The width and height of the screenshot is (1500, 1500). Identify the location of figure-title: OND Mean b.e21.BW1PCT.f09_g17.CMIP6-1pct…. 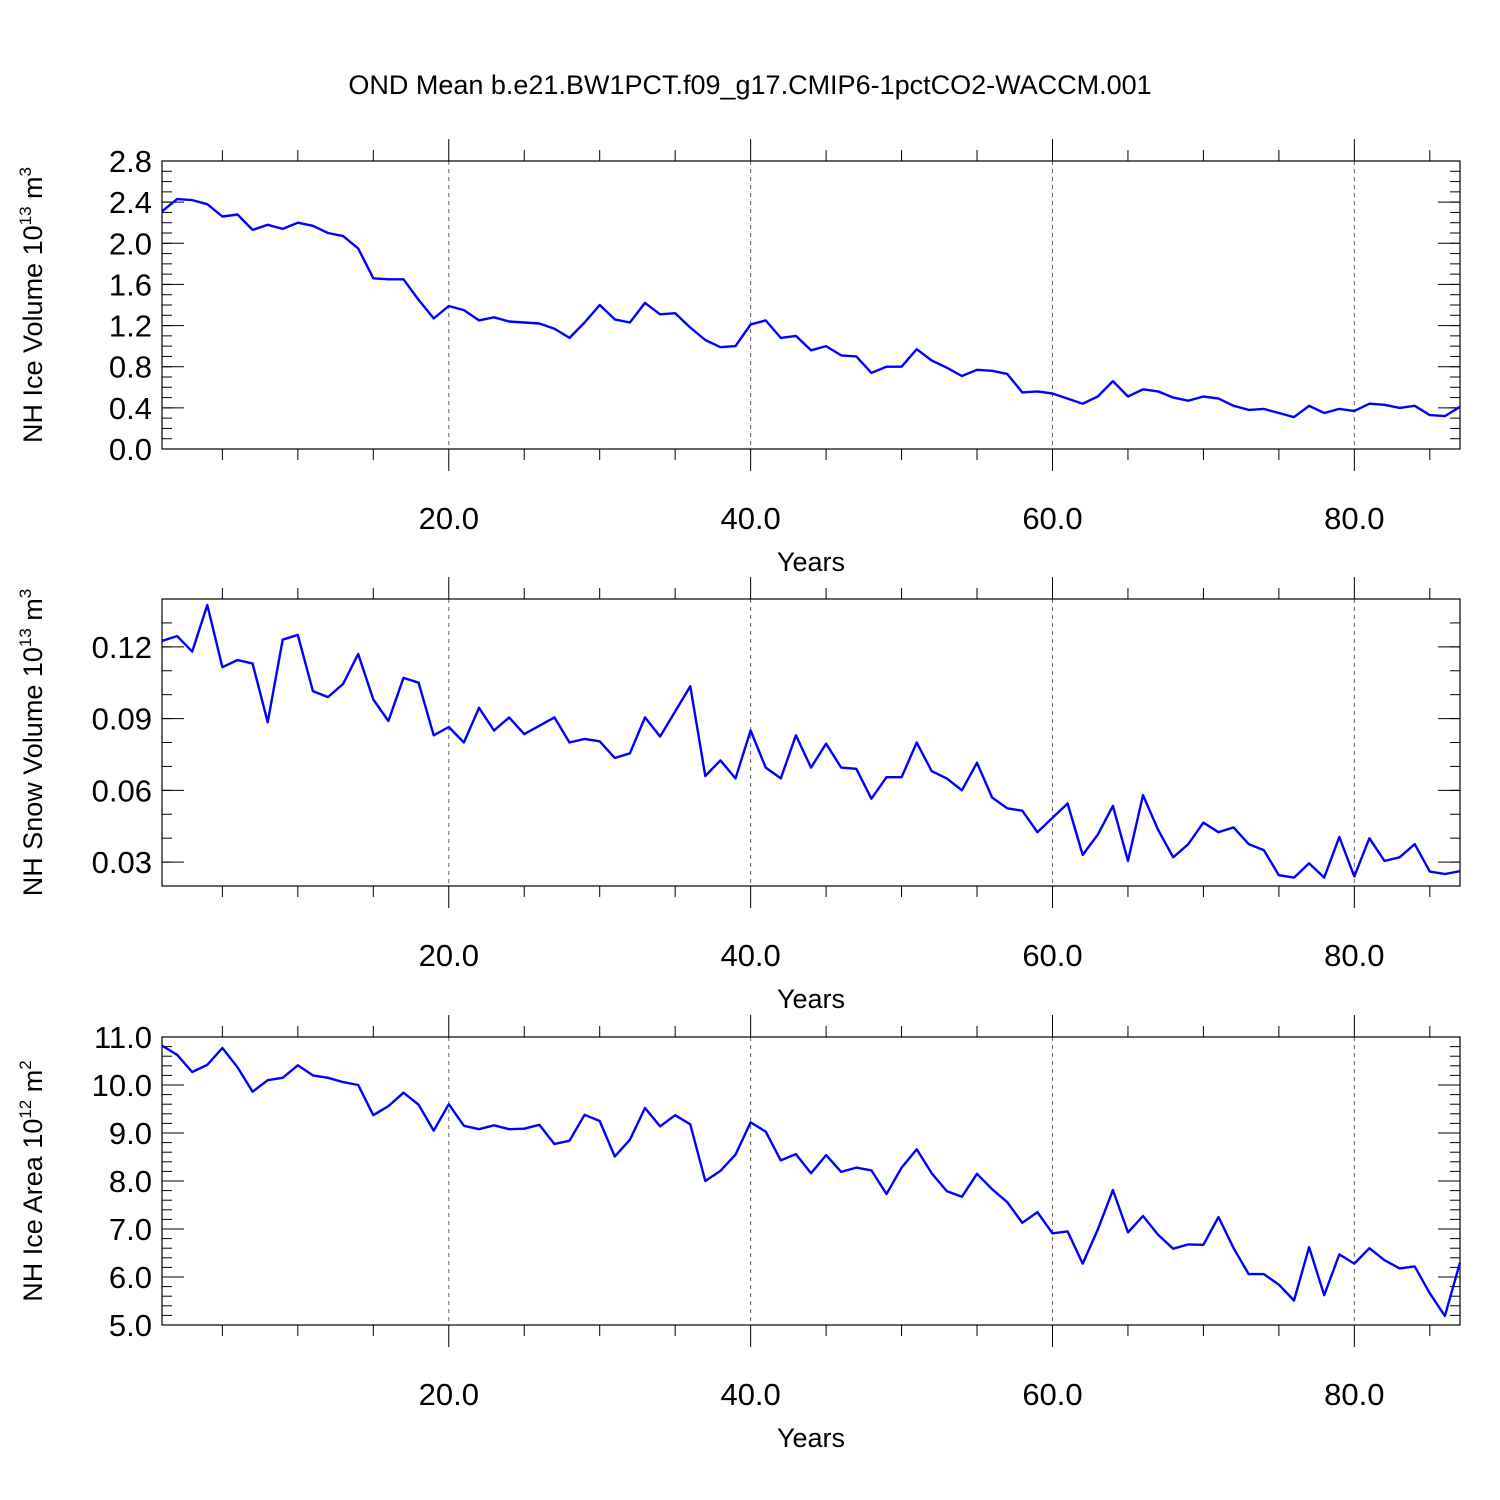
(750, 85).